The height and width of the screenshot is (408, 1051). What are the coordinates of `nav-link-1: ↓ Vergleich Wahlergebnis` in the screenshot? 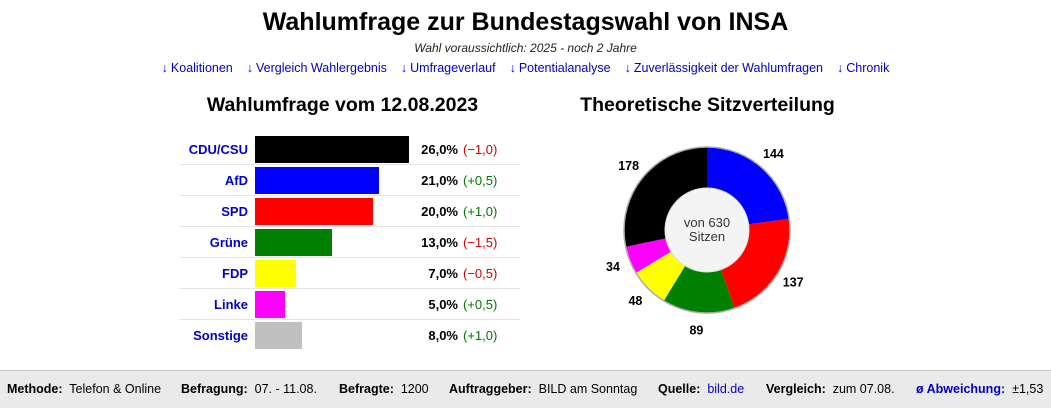 It's located at (317, 68).